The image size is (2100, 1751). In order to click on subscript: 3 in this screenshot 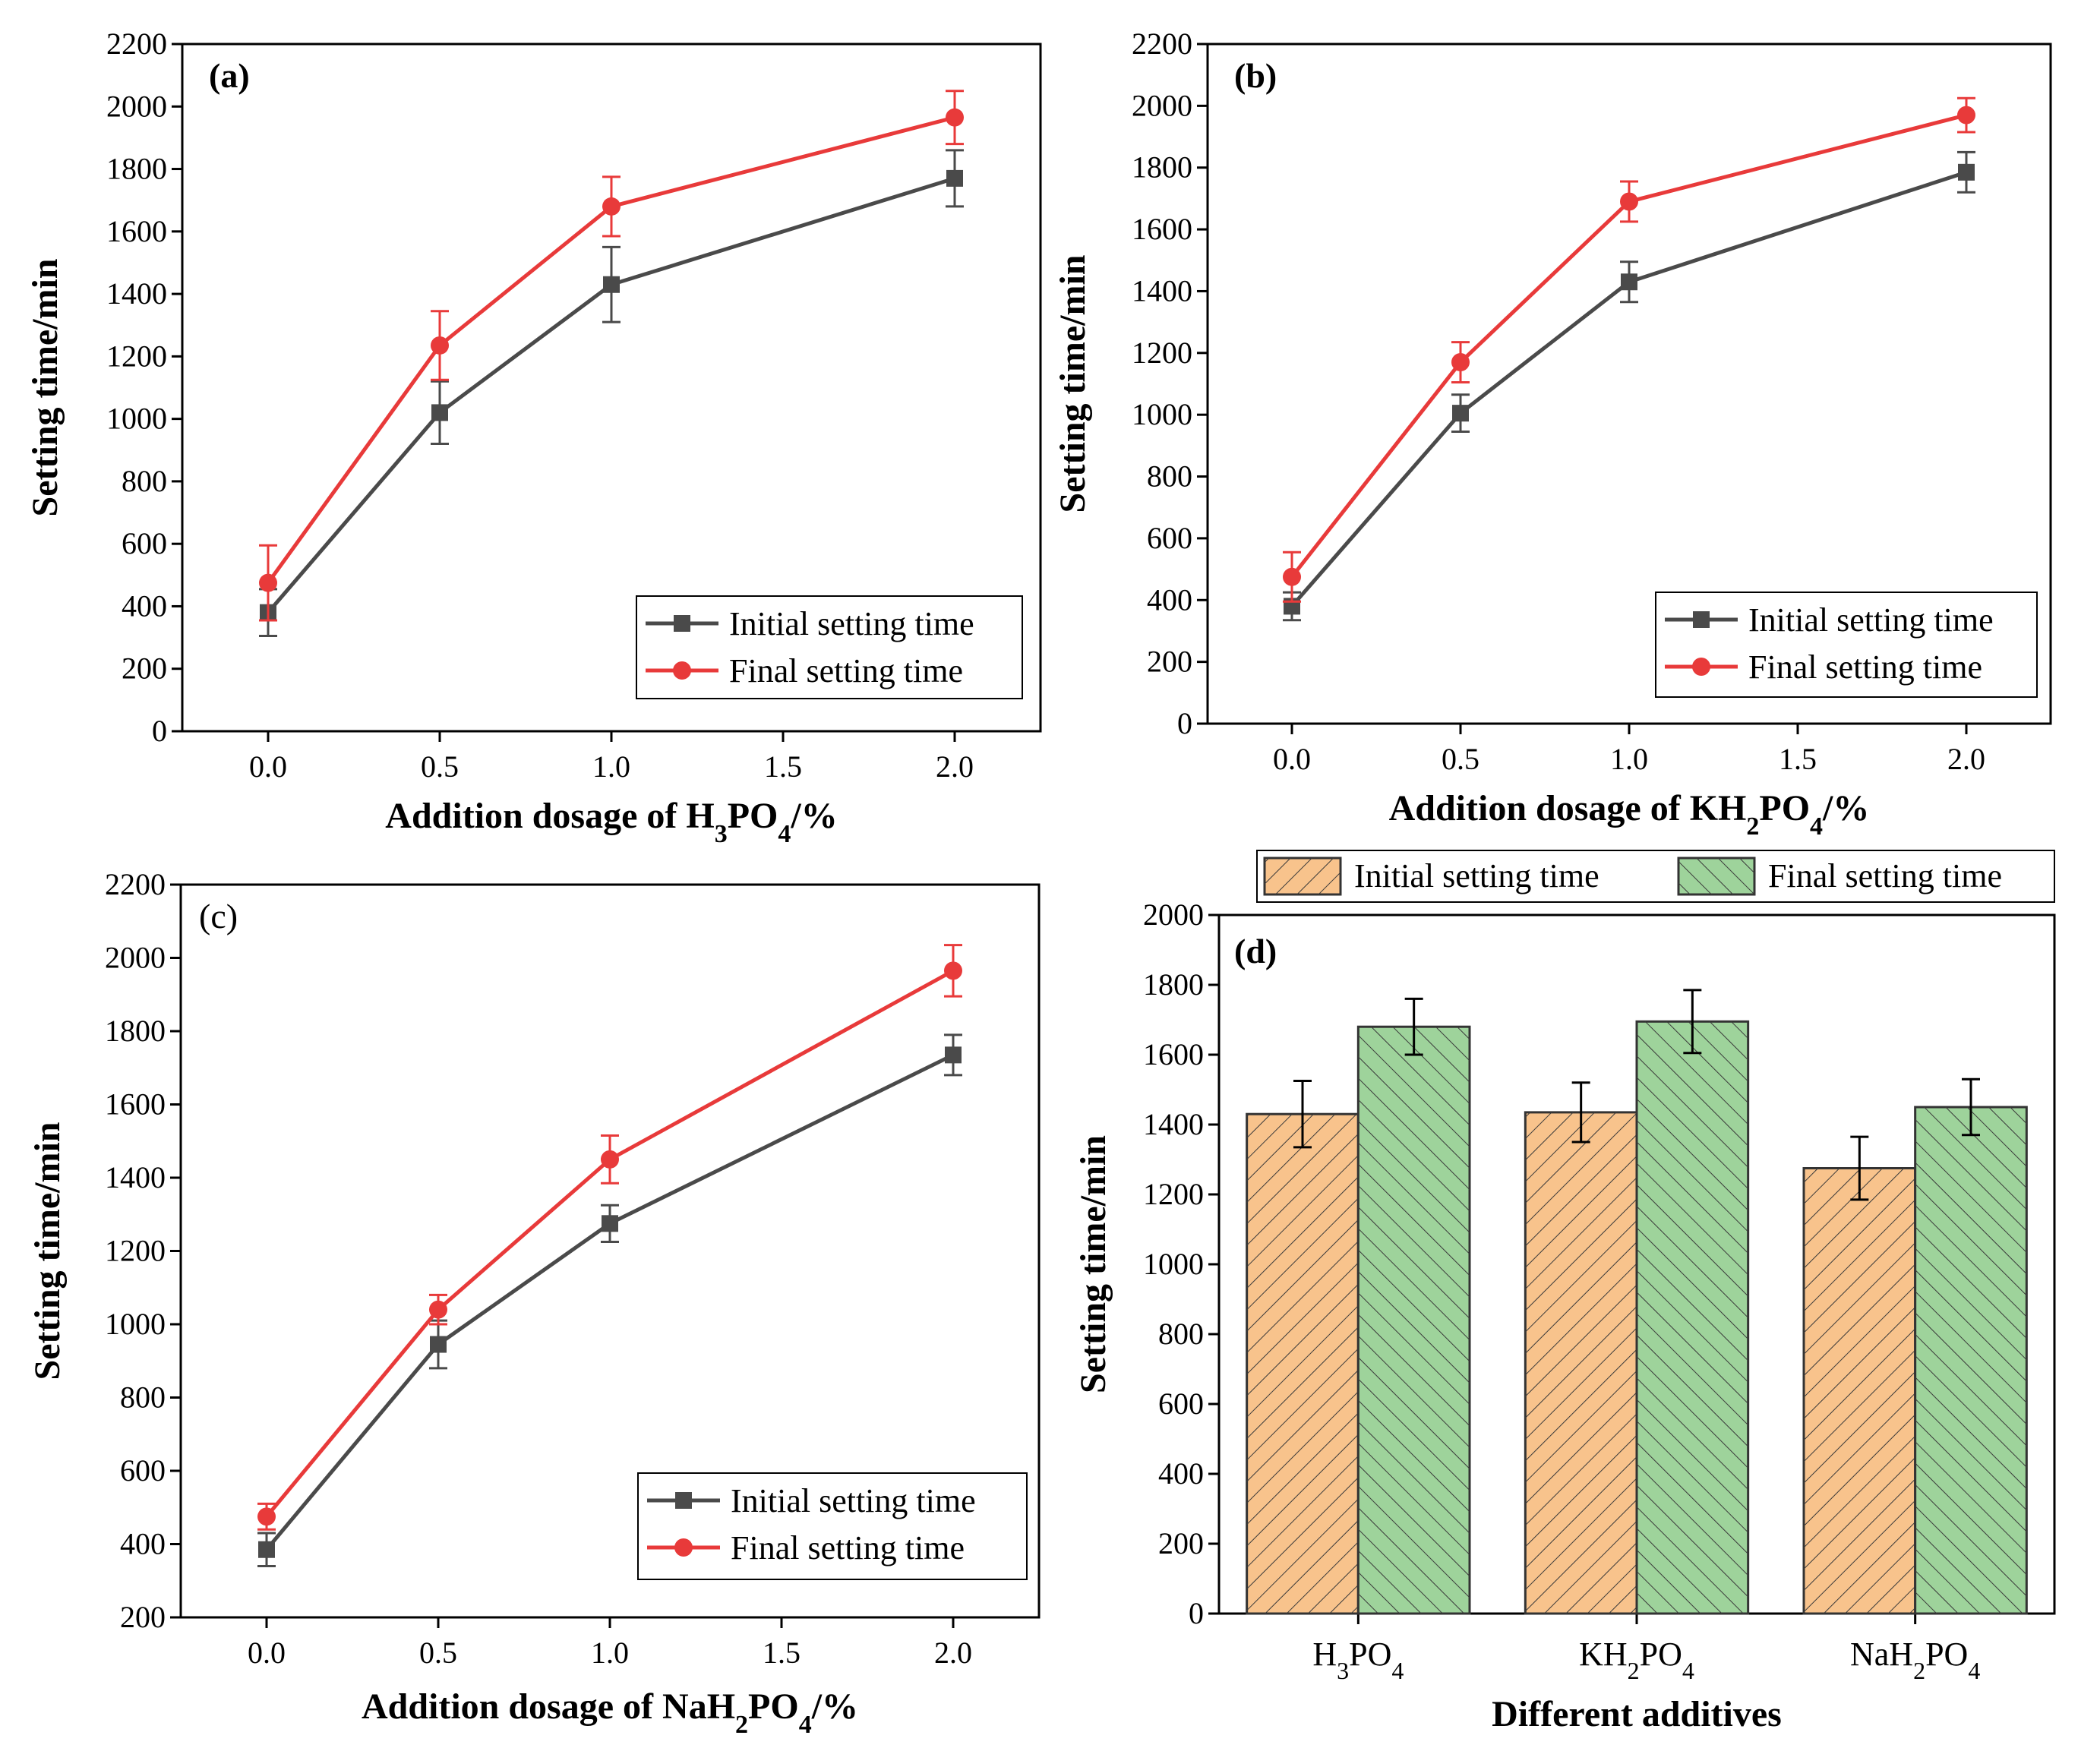, I will do `click(1343, 1670)`.